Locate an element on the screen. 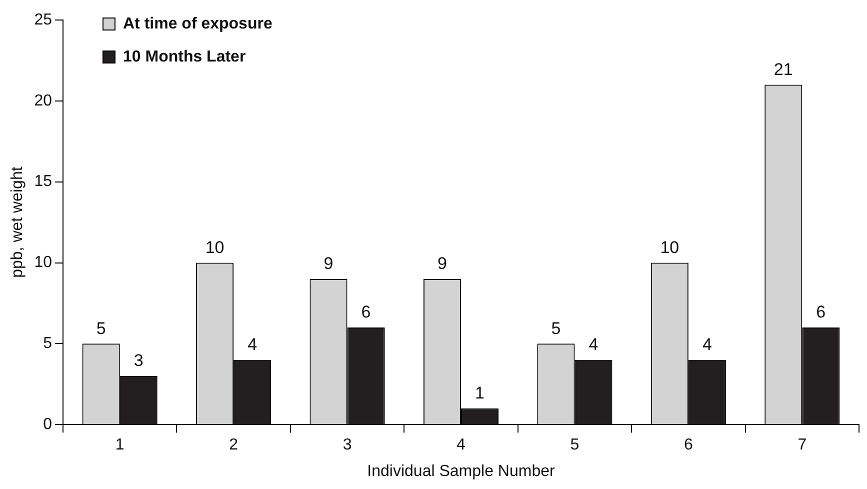 The width and height of the screenshot is (867, 489). y-tick-label: 0 is located at coordinates (47, 425).